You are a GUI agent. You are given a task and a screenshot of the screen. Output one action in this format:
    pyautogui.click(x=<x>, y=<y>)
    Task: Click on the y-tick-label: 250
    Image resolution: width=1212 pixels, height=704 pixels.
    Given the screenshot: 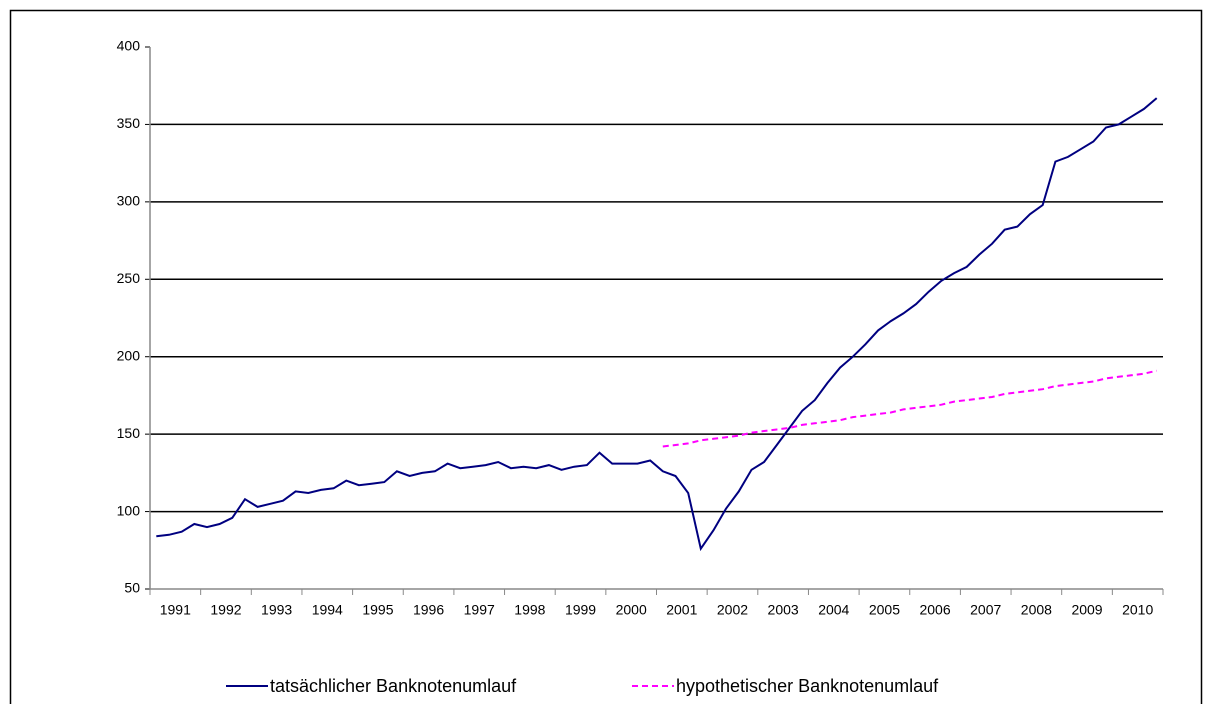 What is the action you would take?
    pyautogui.click(x=129, y=278)
    